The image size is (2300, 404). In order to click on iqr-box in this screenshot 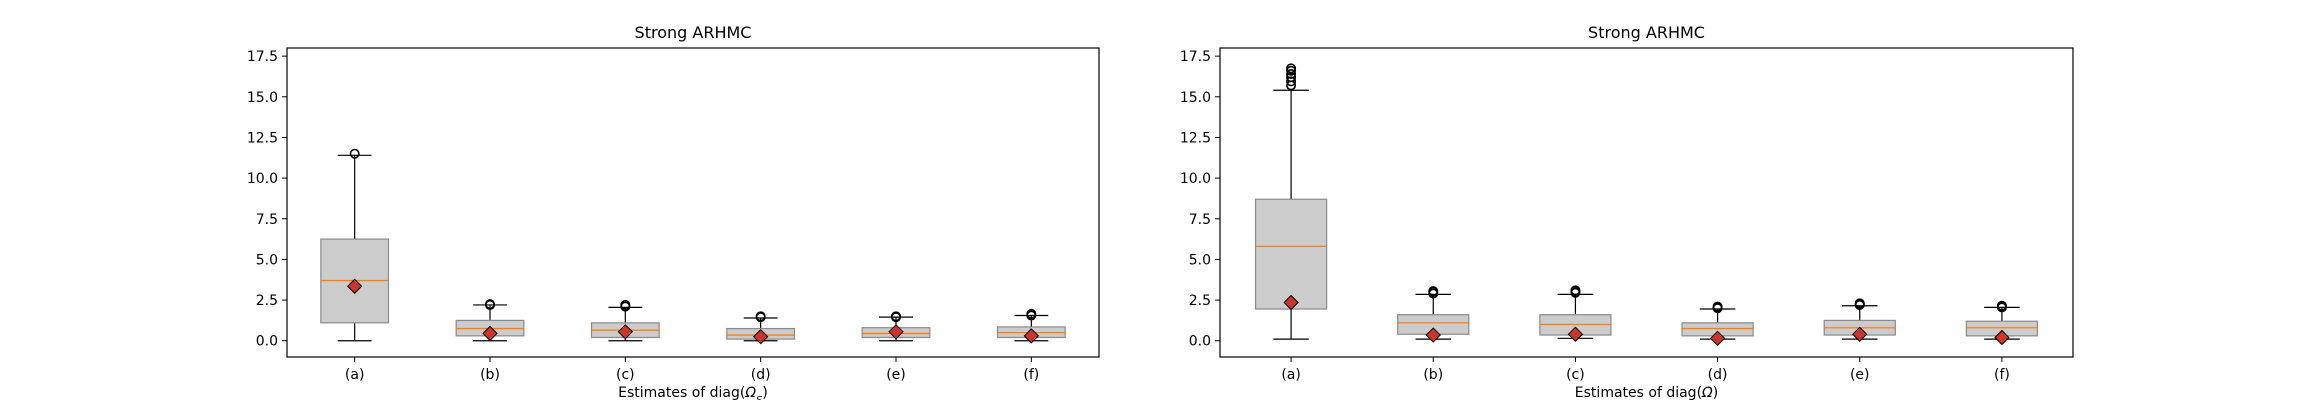, I will do `click(1291, 254)`.